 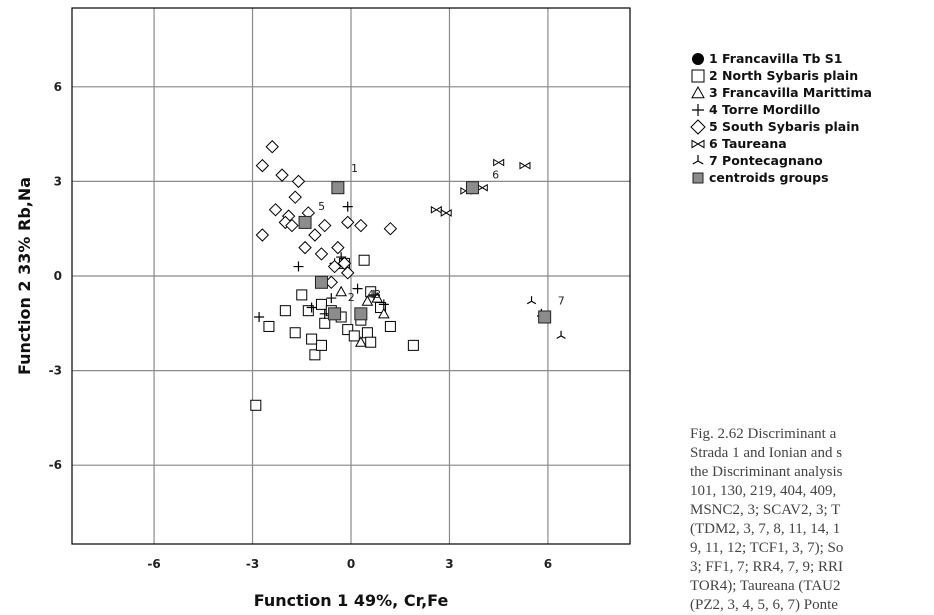 I want to click on x-tick-label: 3, so click(x=449, y=564).